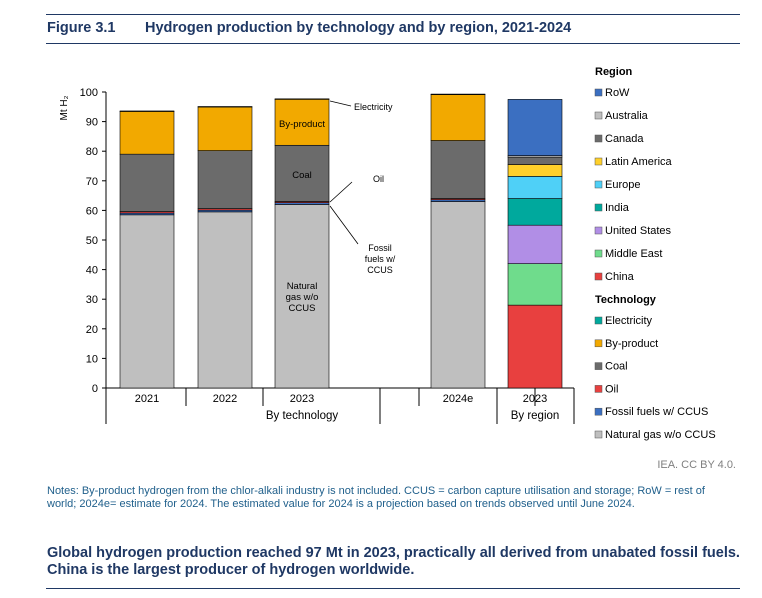 The height and width of the screenshot is (598, 762). Describe the element at coordinates (629, 321) in the screenshot. I see `legend-entry: Electricity` at that location.